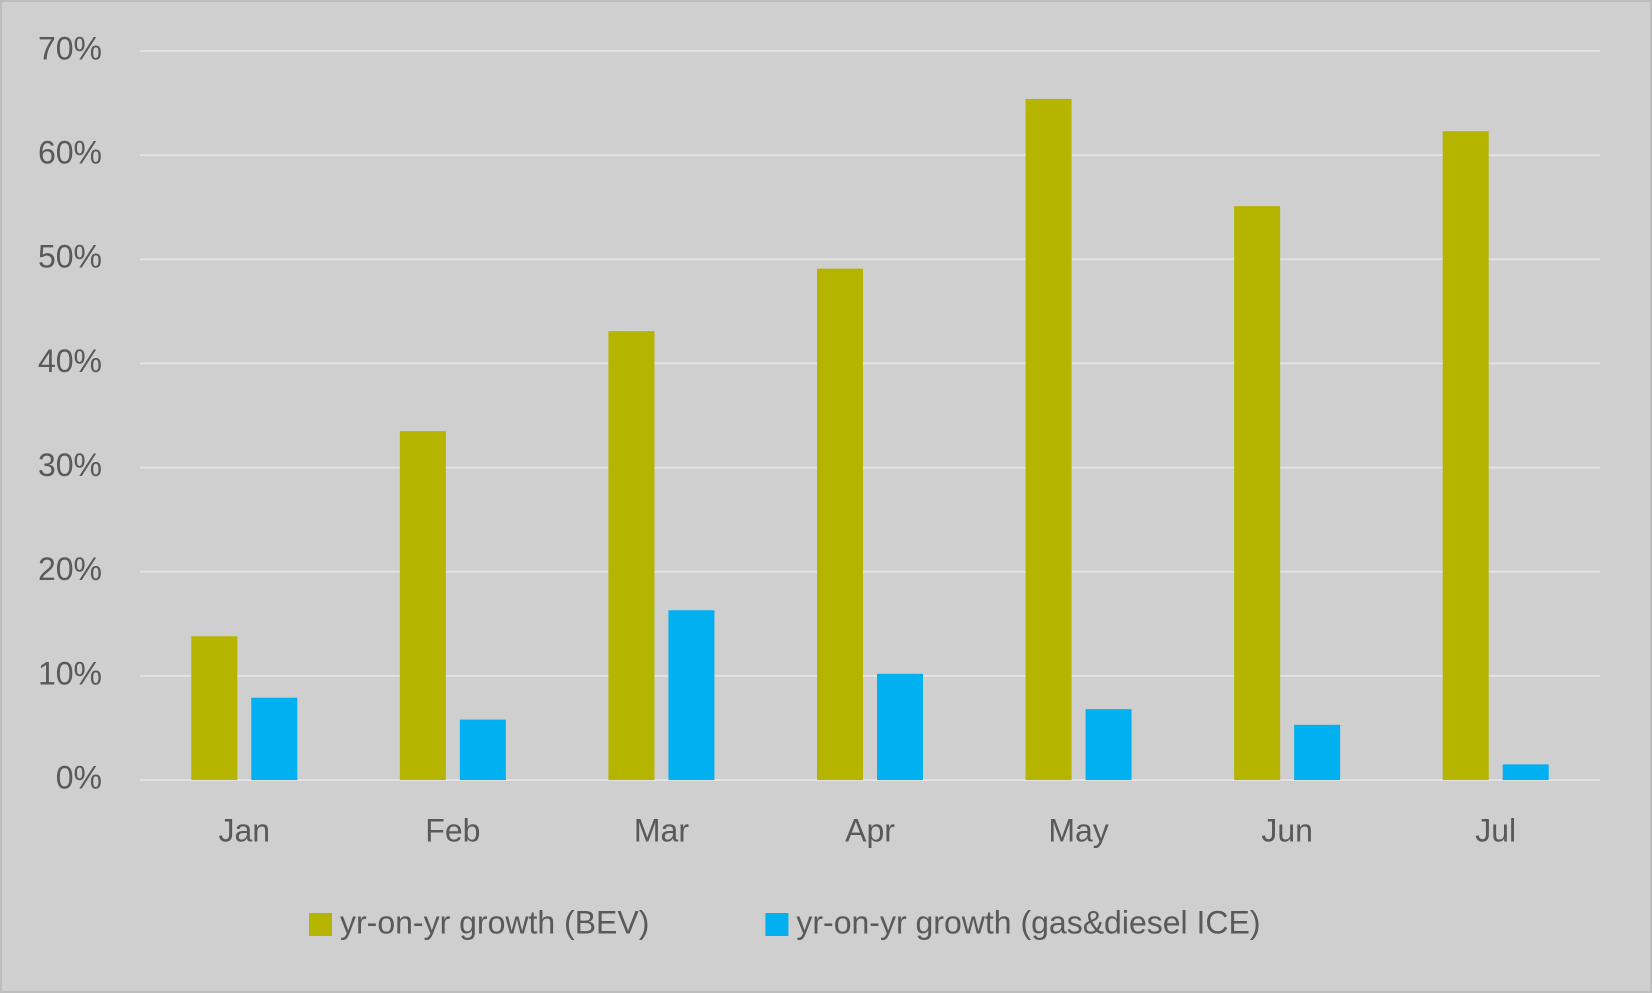 The image size is (1652, 993). Describe the element at coordinates (70, 569) in the screenshot. I see `y-tick-label: 20%` at that location.